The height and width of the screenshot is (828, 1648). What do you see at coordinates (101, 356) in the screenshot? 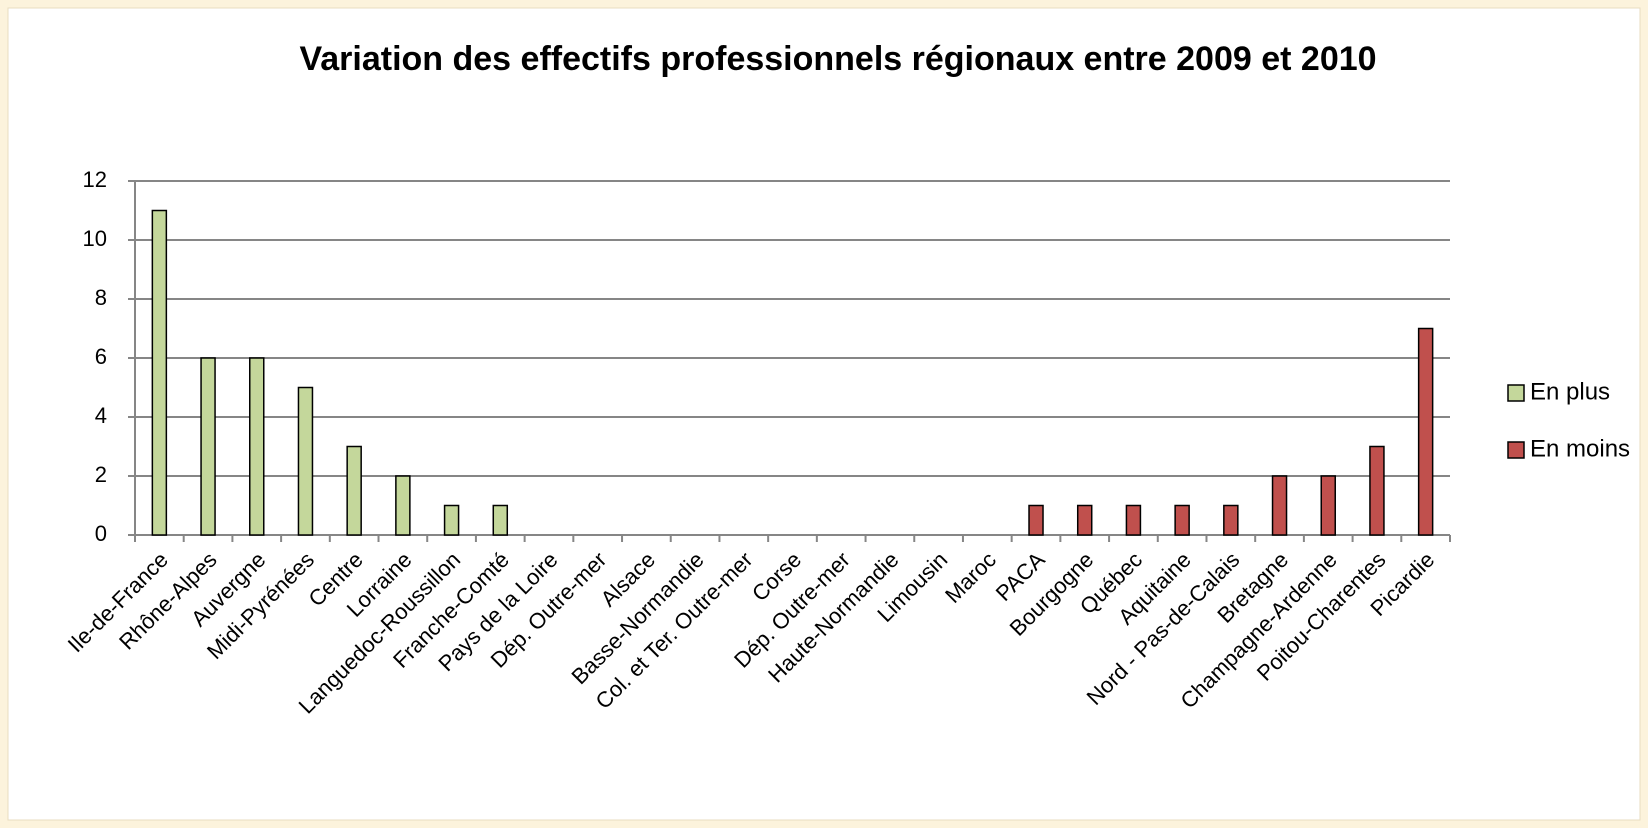
I see `y-tick-label: 6` at bounding box center [101, 356].